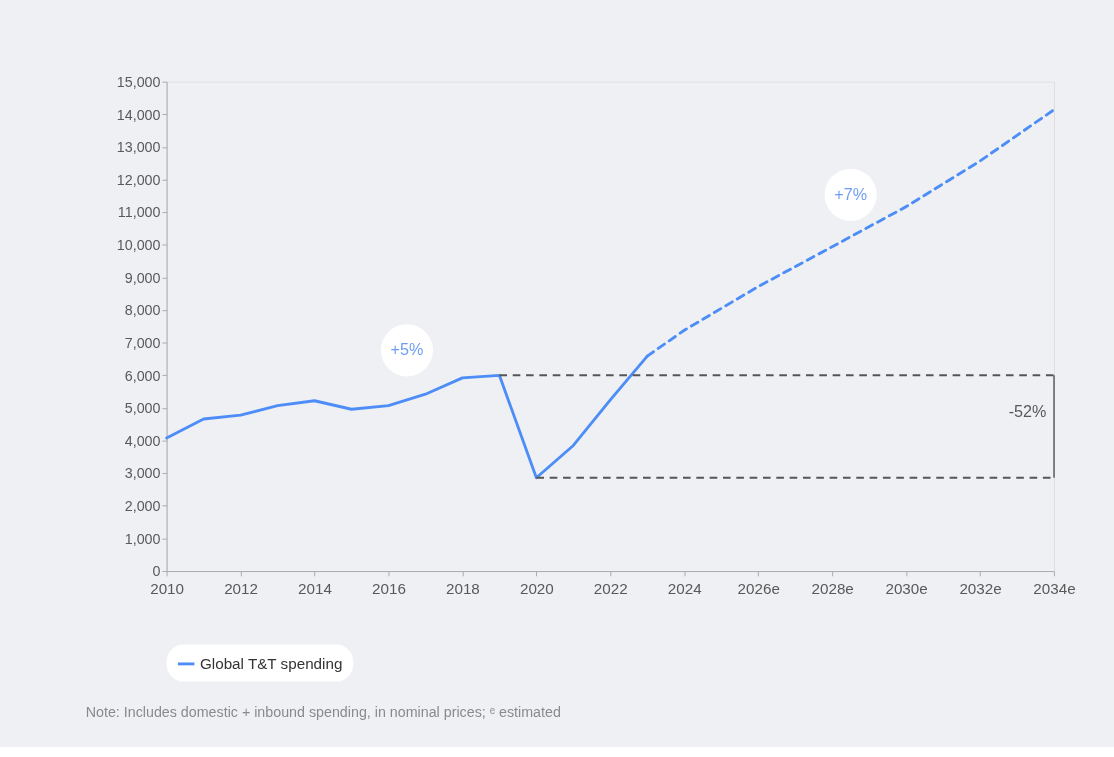  What do you see at coordinates (1027, 411) in the screenshot?
I see `annotation: -52%` at bounding box center [1027, 411].